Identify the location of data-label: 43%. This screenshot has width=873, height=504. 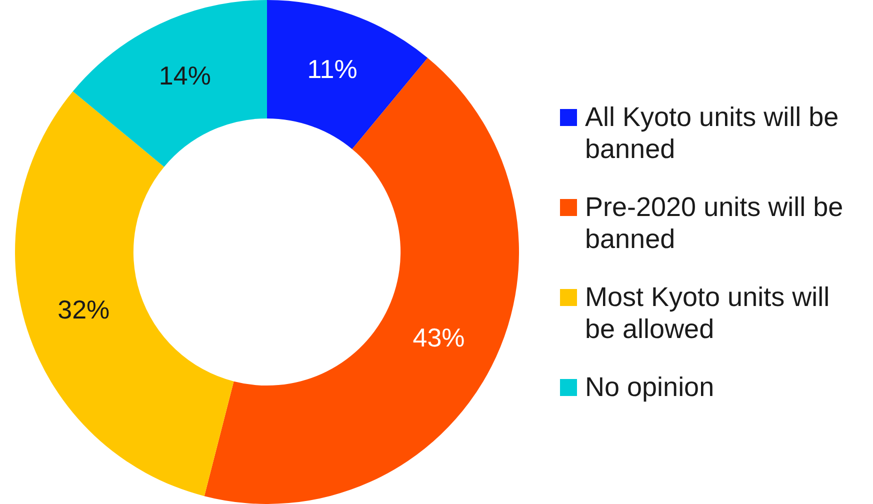
(438, 337).